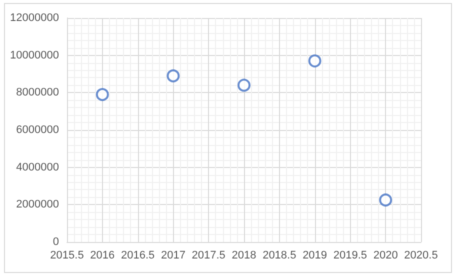 Image resolution: width=458 pixels, height=277 pixels. I want to click on x-tick-label: 2018.5, so click(279, 256).